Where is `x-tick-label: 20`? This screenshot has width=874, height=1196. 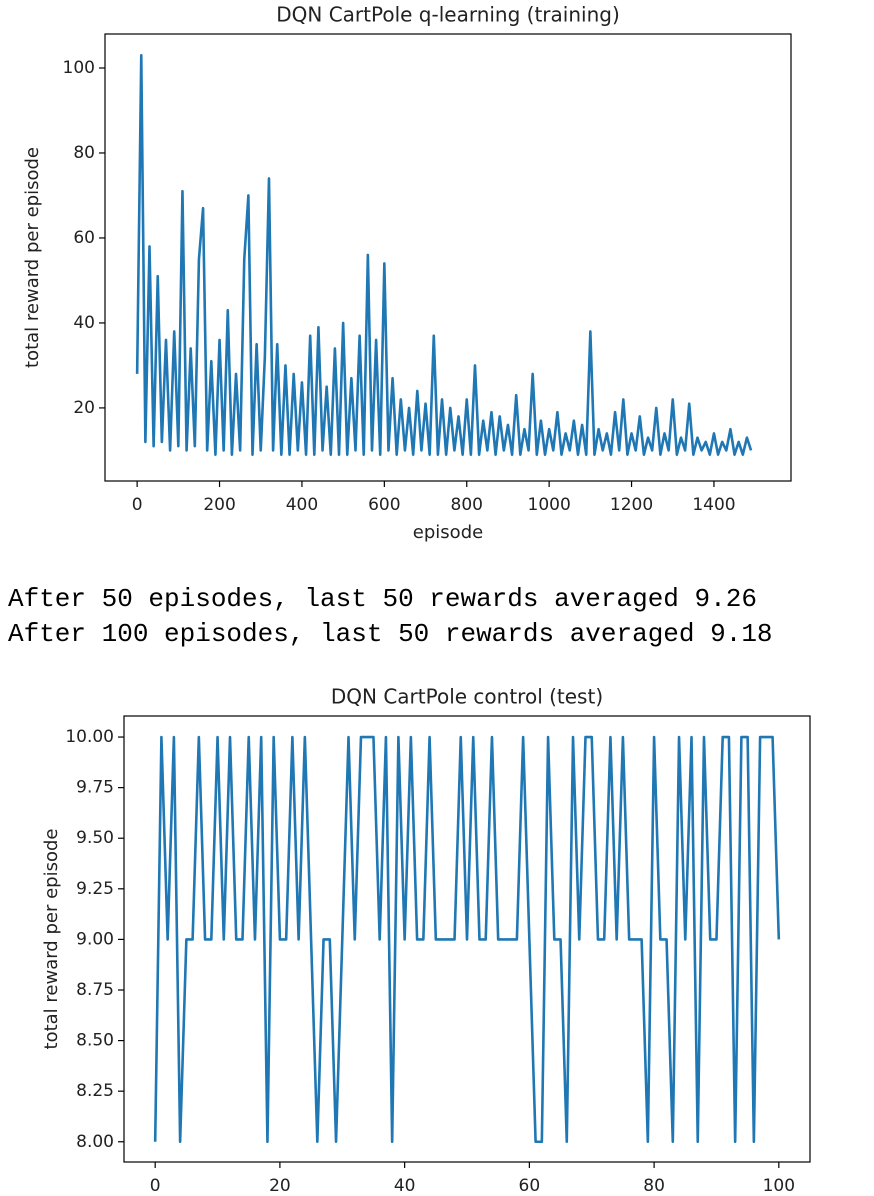 x-tick-label: 20 is located at coordinates (280, 1186).